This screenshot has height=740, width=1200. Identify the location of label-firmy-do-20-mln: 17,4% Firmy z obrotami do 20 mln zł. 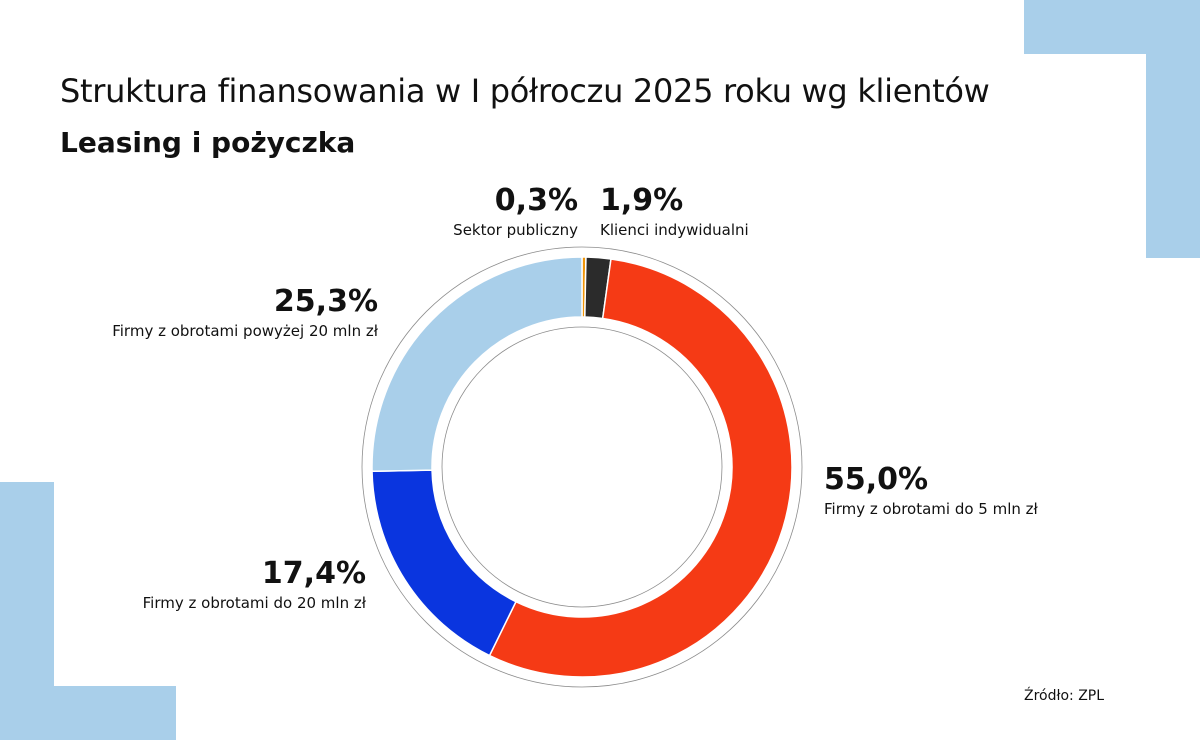
(223, 585).